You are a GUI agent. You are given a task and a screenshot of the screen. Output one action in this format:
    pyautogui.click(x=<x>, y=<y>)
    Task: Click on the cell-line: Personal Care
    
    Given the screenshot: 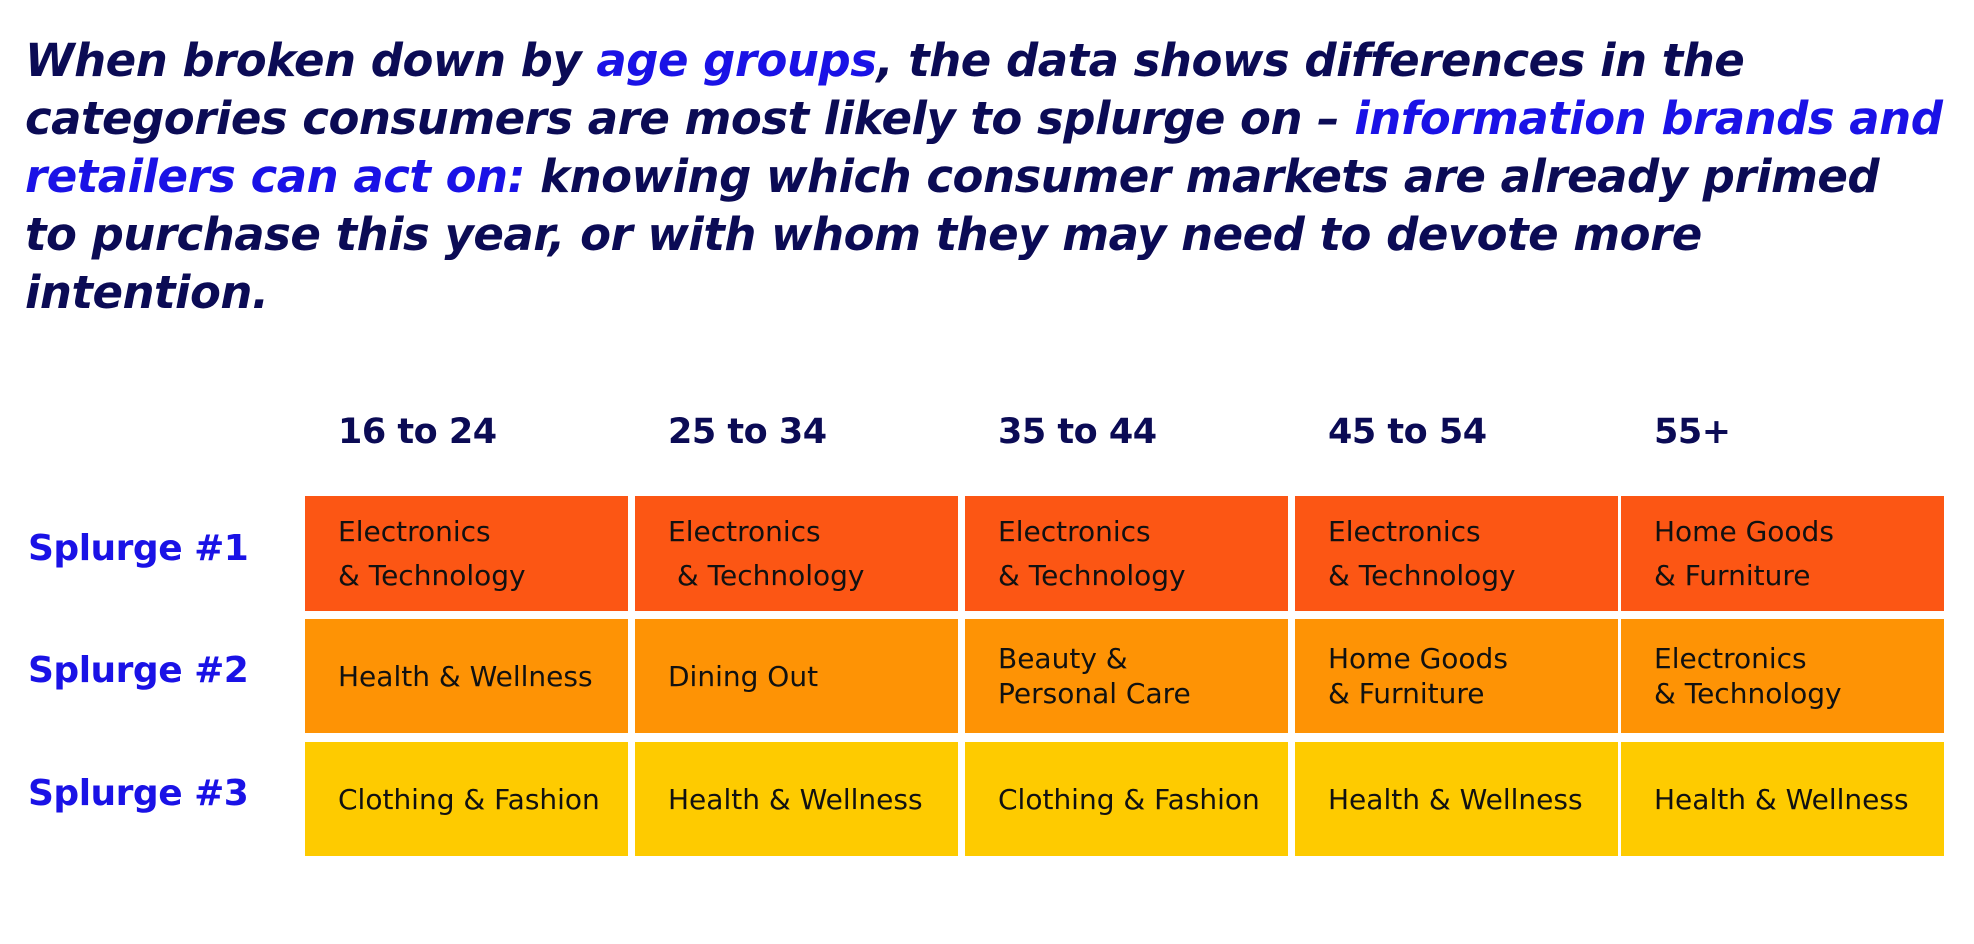 What is the action you would take?
    pyautogui.click(x=1094, y=693)
    